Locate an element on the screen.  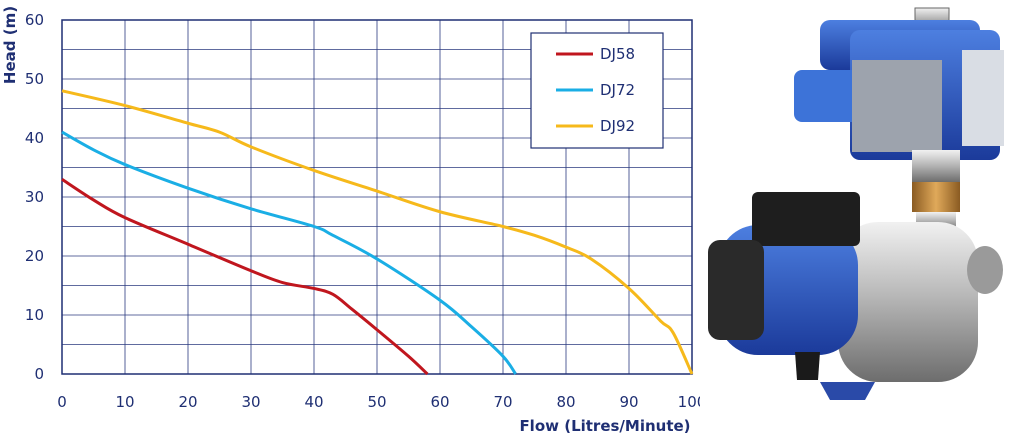
legend-box is located at coordinates (597, 90).